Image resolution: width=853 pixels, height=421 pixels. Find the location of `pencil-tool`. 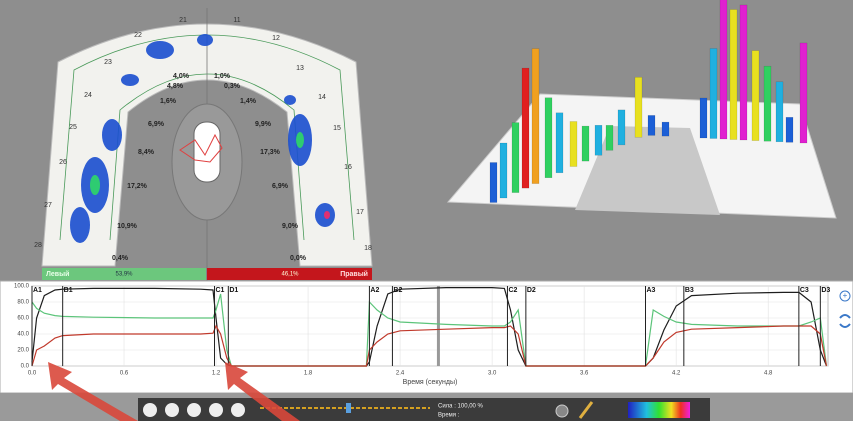

pencil-tool is located at coordinates (586, 410).